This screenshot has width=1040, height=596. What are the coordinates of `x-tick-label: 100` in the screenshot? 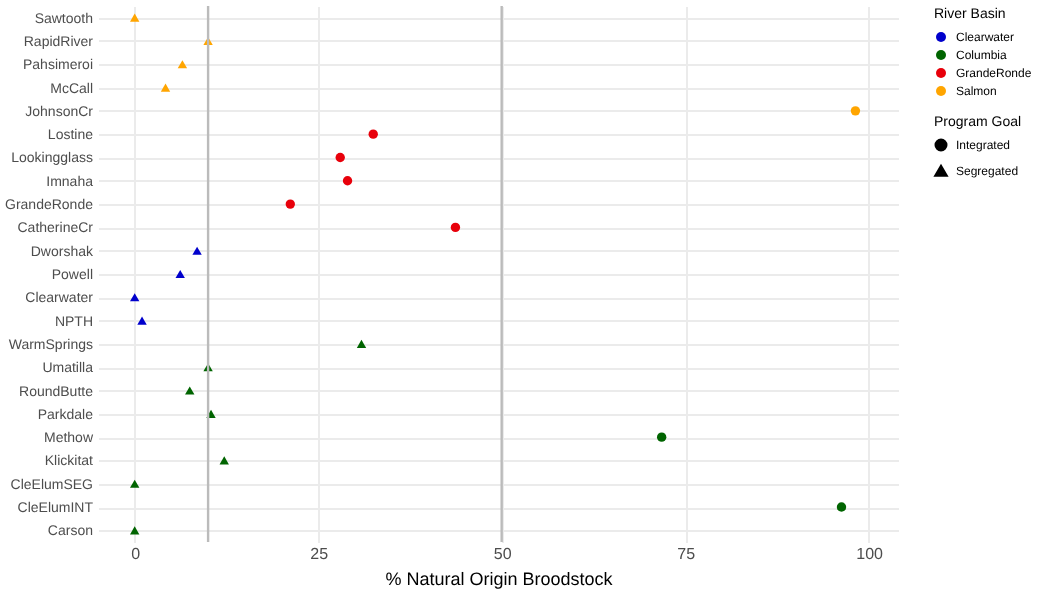 It's located at (870, 554).